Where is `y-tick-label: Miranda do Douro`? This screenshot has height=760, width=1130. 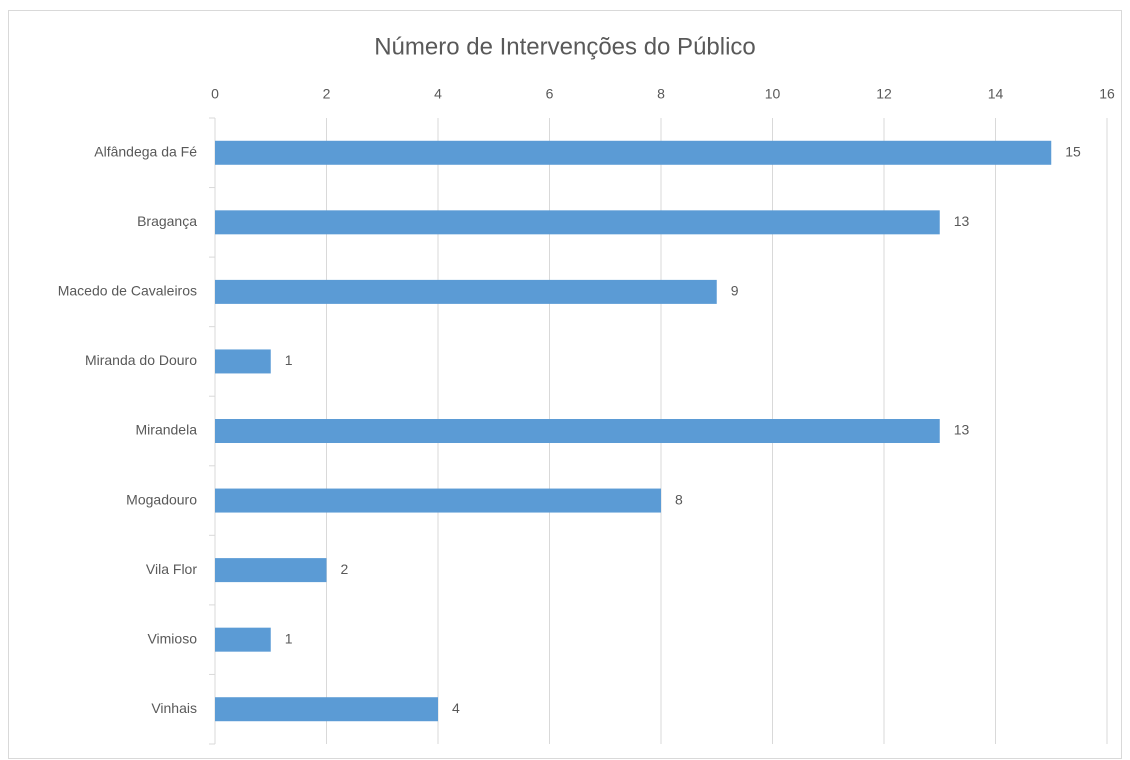
y-tick-label: Miranda do Douro is located at coordinates (141, 360).